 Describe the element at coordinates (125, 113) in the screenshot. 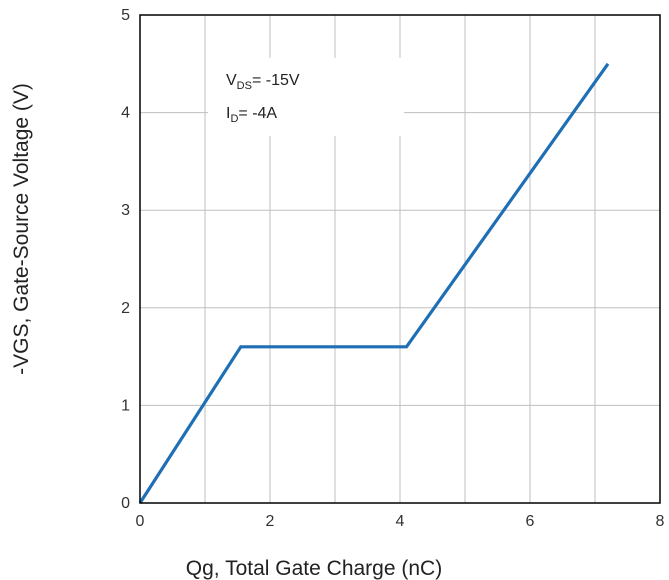

I see `y-tick-label: 4` at that location.